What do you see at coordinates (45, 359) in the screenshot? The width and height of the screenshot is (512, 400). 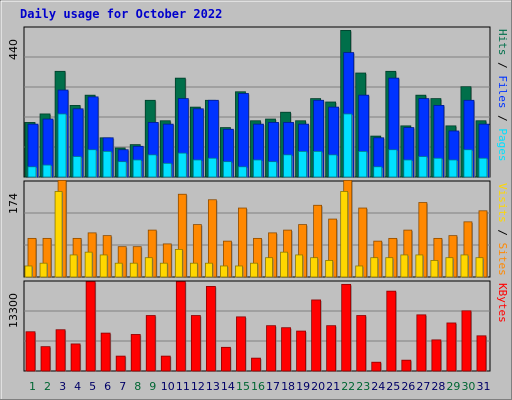 I see `bar-kbytes-day-2-fill` at bounding box center [45, 359].